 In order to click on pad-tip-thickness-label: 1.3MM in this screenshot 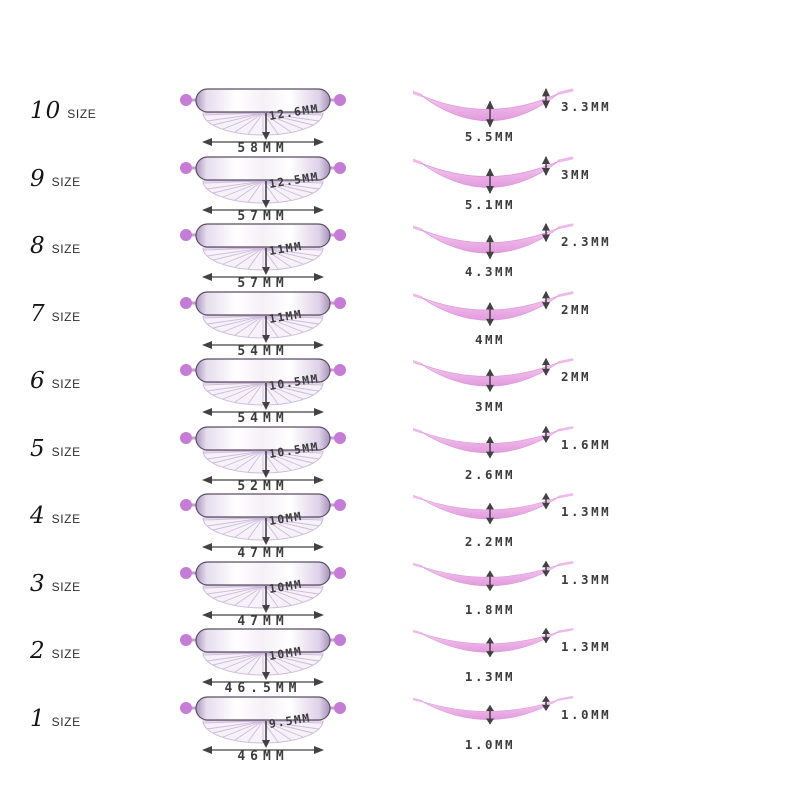, I will do `click(586, 579)`.